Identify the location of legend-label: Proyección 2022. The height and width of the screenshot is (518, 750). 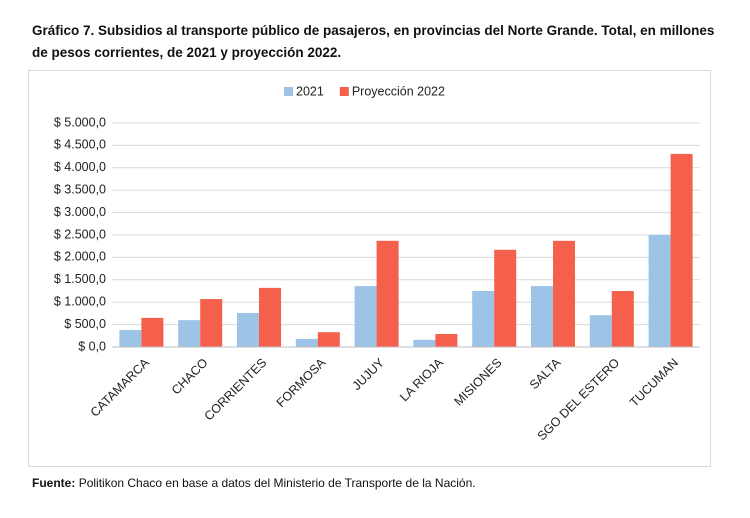
(398, 91).